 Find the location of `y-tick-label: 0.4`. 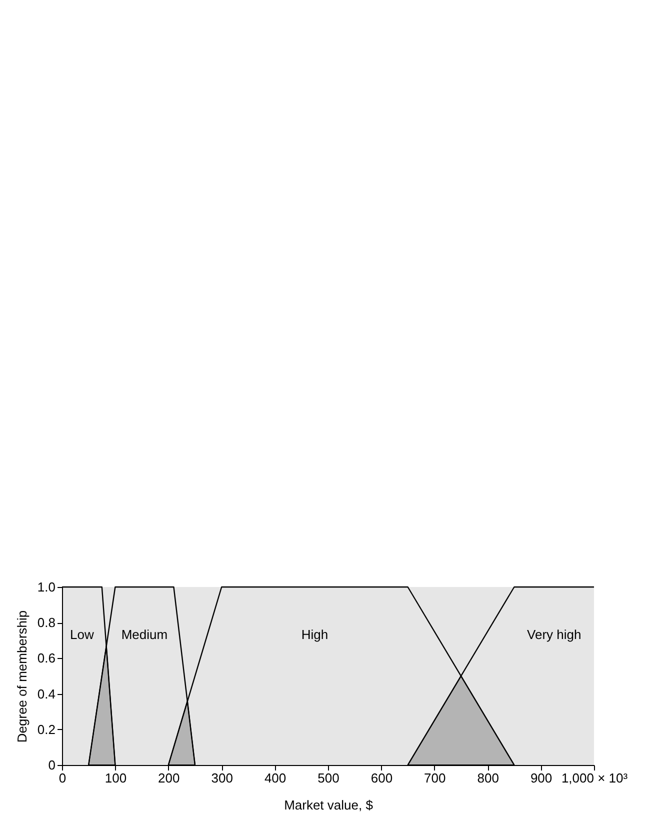

y-tick-label: 0.4 is located at coordinates (46, 694).